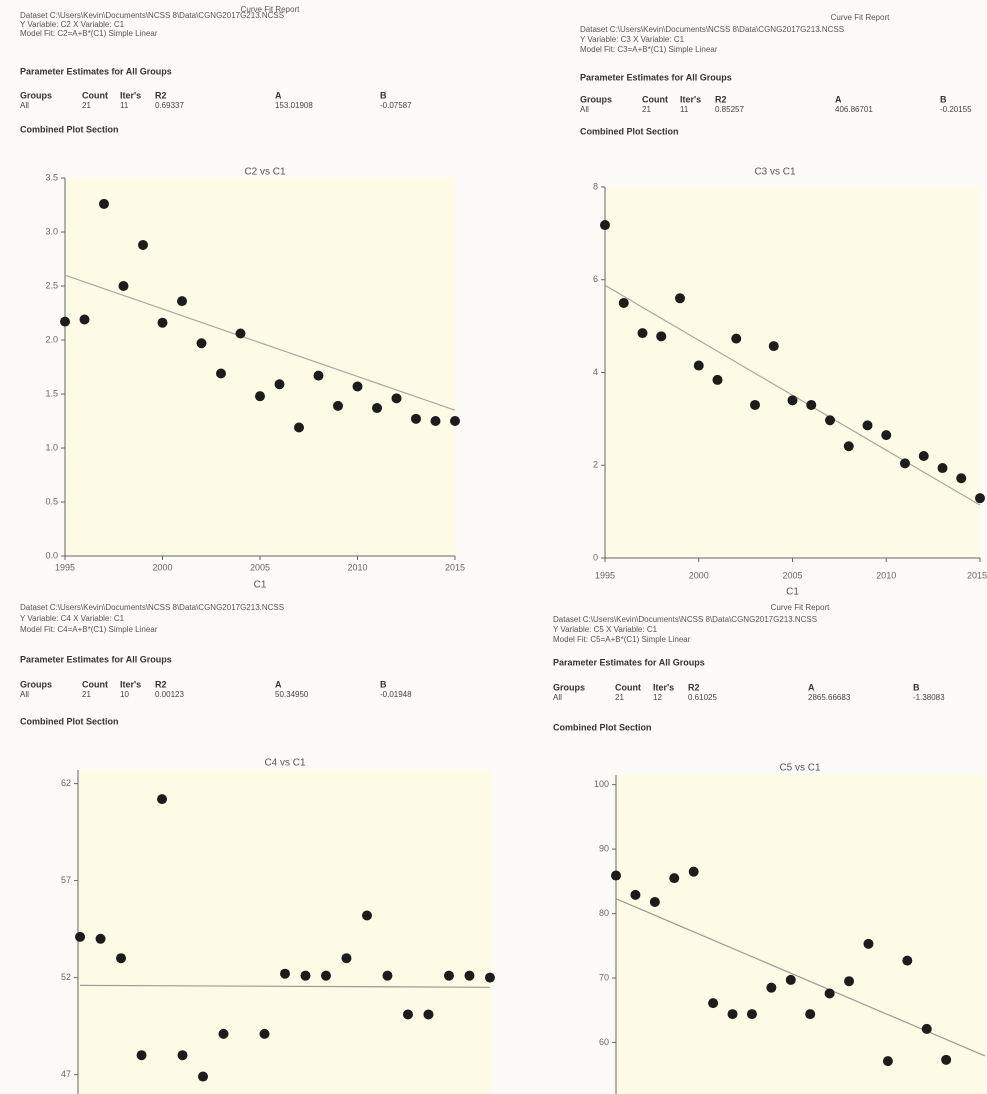 The image size is (987, 1094). What do you see at coordinates (265, 172) in the screenshot?
I see `chart-title: C2 vs C1` at bounding box center [265, 172].